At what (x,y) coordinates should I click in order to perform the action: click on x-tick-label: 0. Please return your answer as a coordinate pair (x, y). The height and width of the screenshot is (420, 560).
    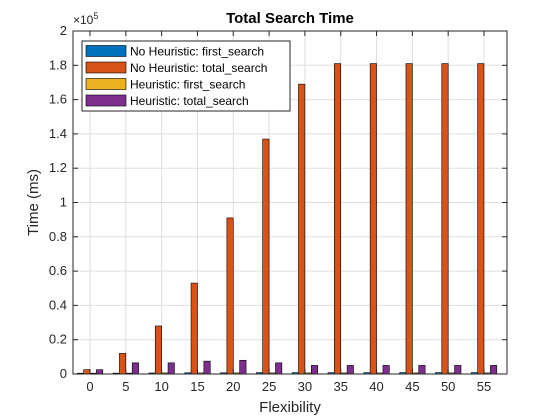
    Looking at the image, I should click on (89, 386).